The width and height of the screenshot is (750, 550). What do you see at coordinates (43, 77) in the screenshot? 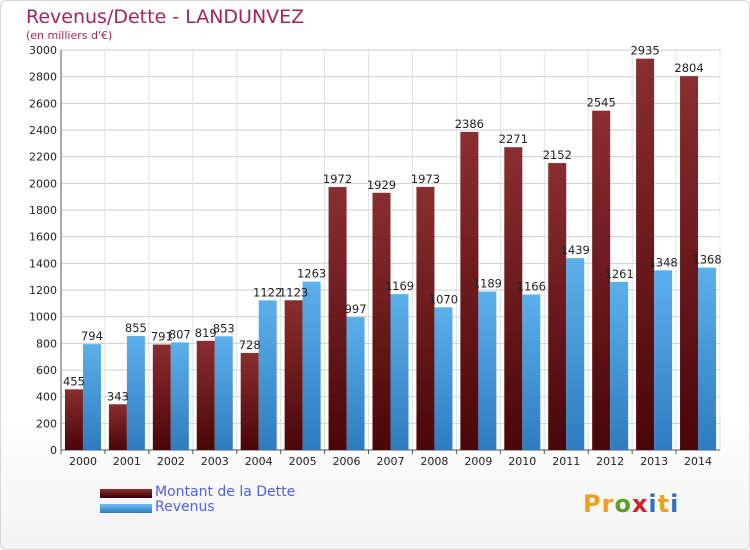
I see `y-tick-label: 2800` at bounding box center [43, 77].